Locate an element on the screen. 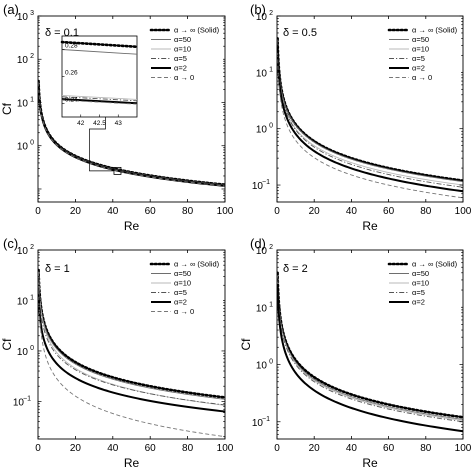  inset-y-tick-label: 0.24 is located at coordinates (71, 100).